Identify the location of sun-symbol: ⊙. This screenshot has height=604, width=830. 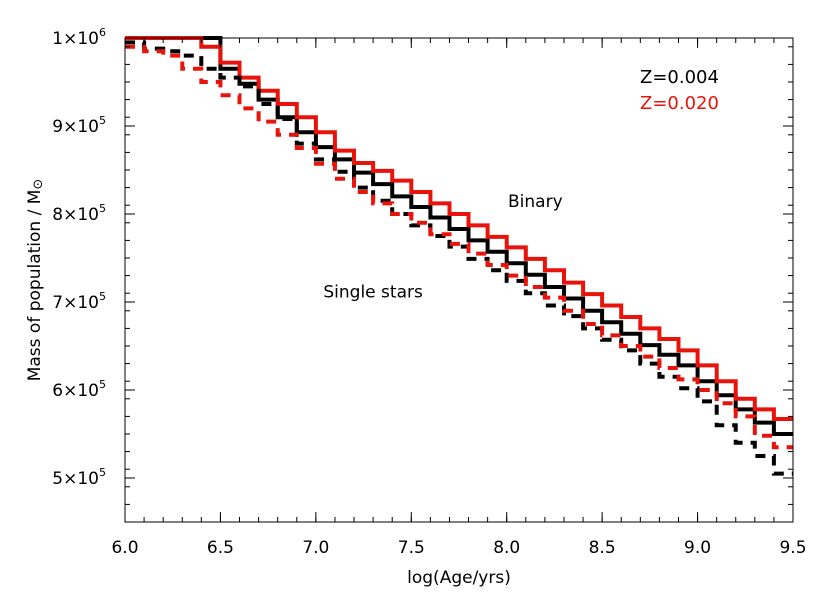
(38, 184).